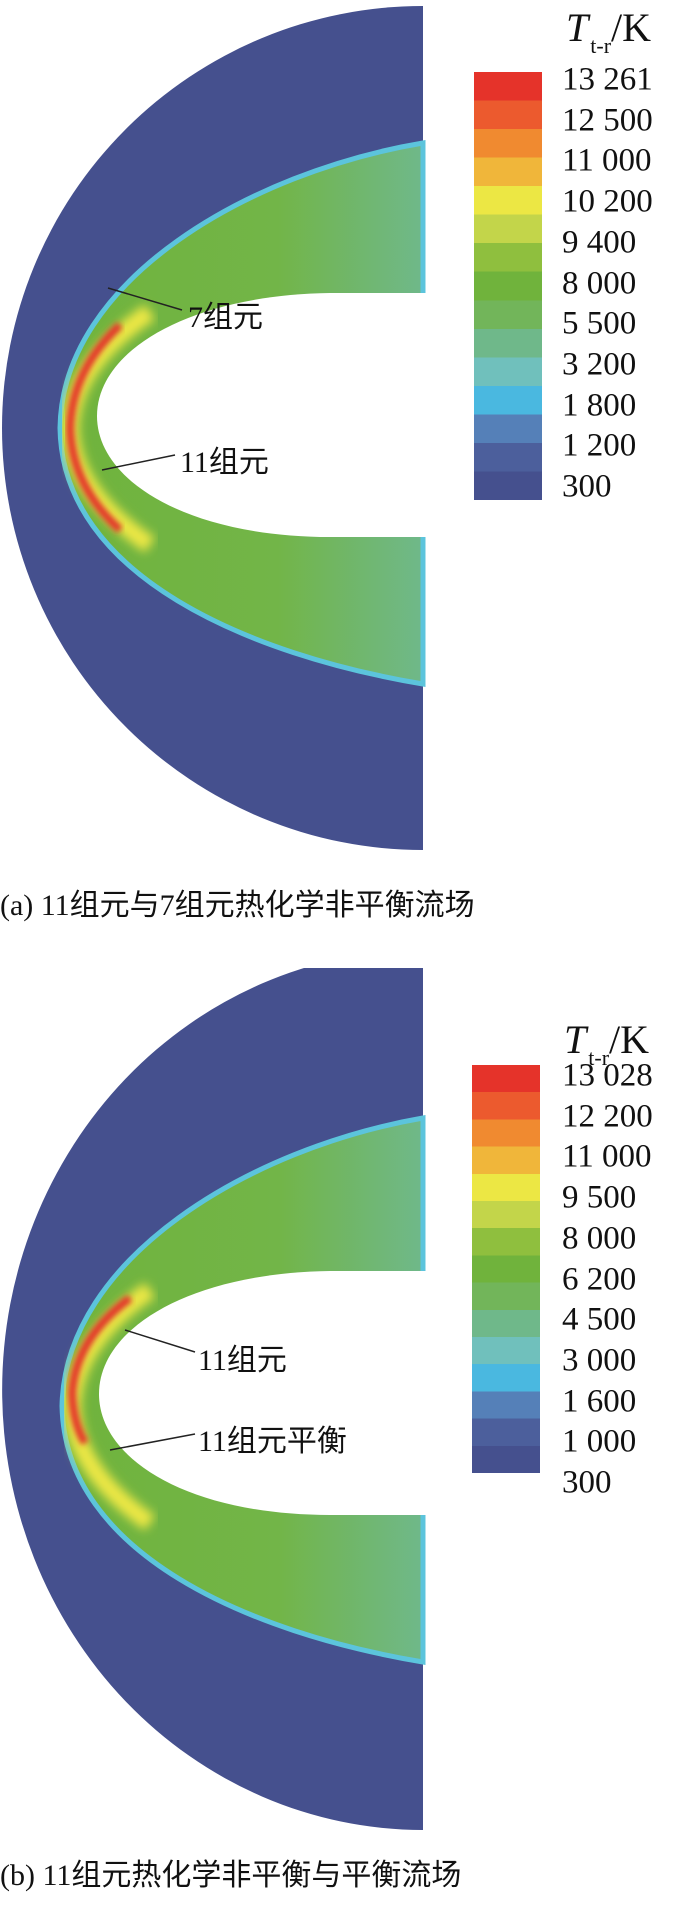  What do you see at coordinates (599, 1279) in the screenshot?
I see `colorbar-tick-label: 6 200` at bounding box center [599, 1279].